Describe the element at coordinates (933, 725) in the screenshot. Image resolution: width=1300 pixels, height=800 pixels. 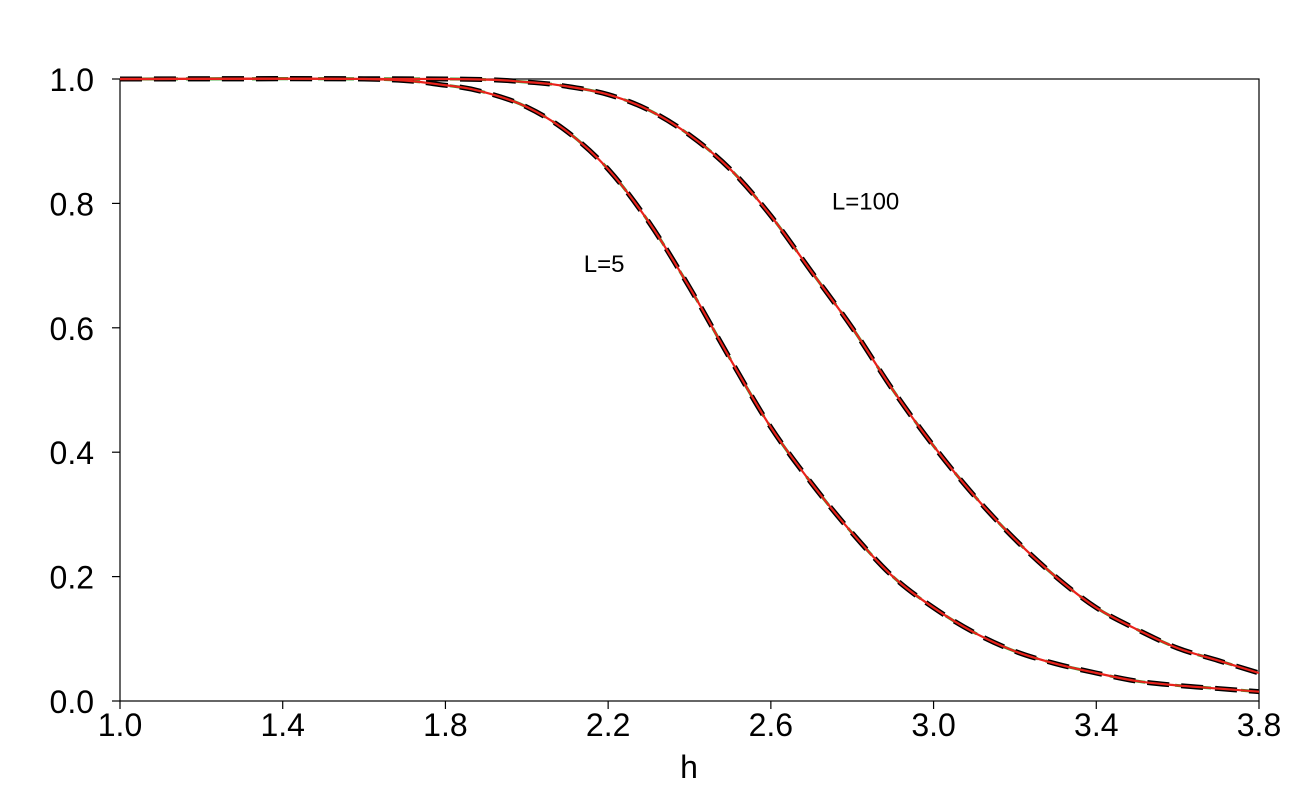
I see `x-tick-label-5: 3.0` at that location.